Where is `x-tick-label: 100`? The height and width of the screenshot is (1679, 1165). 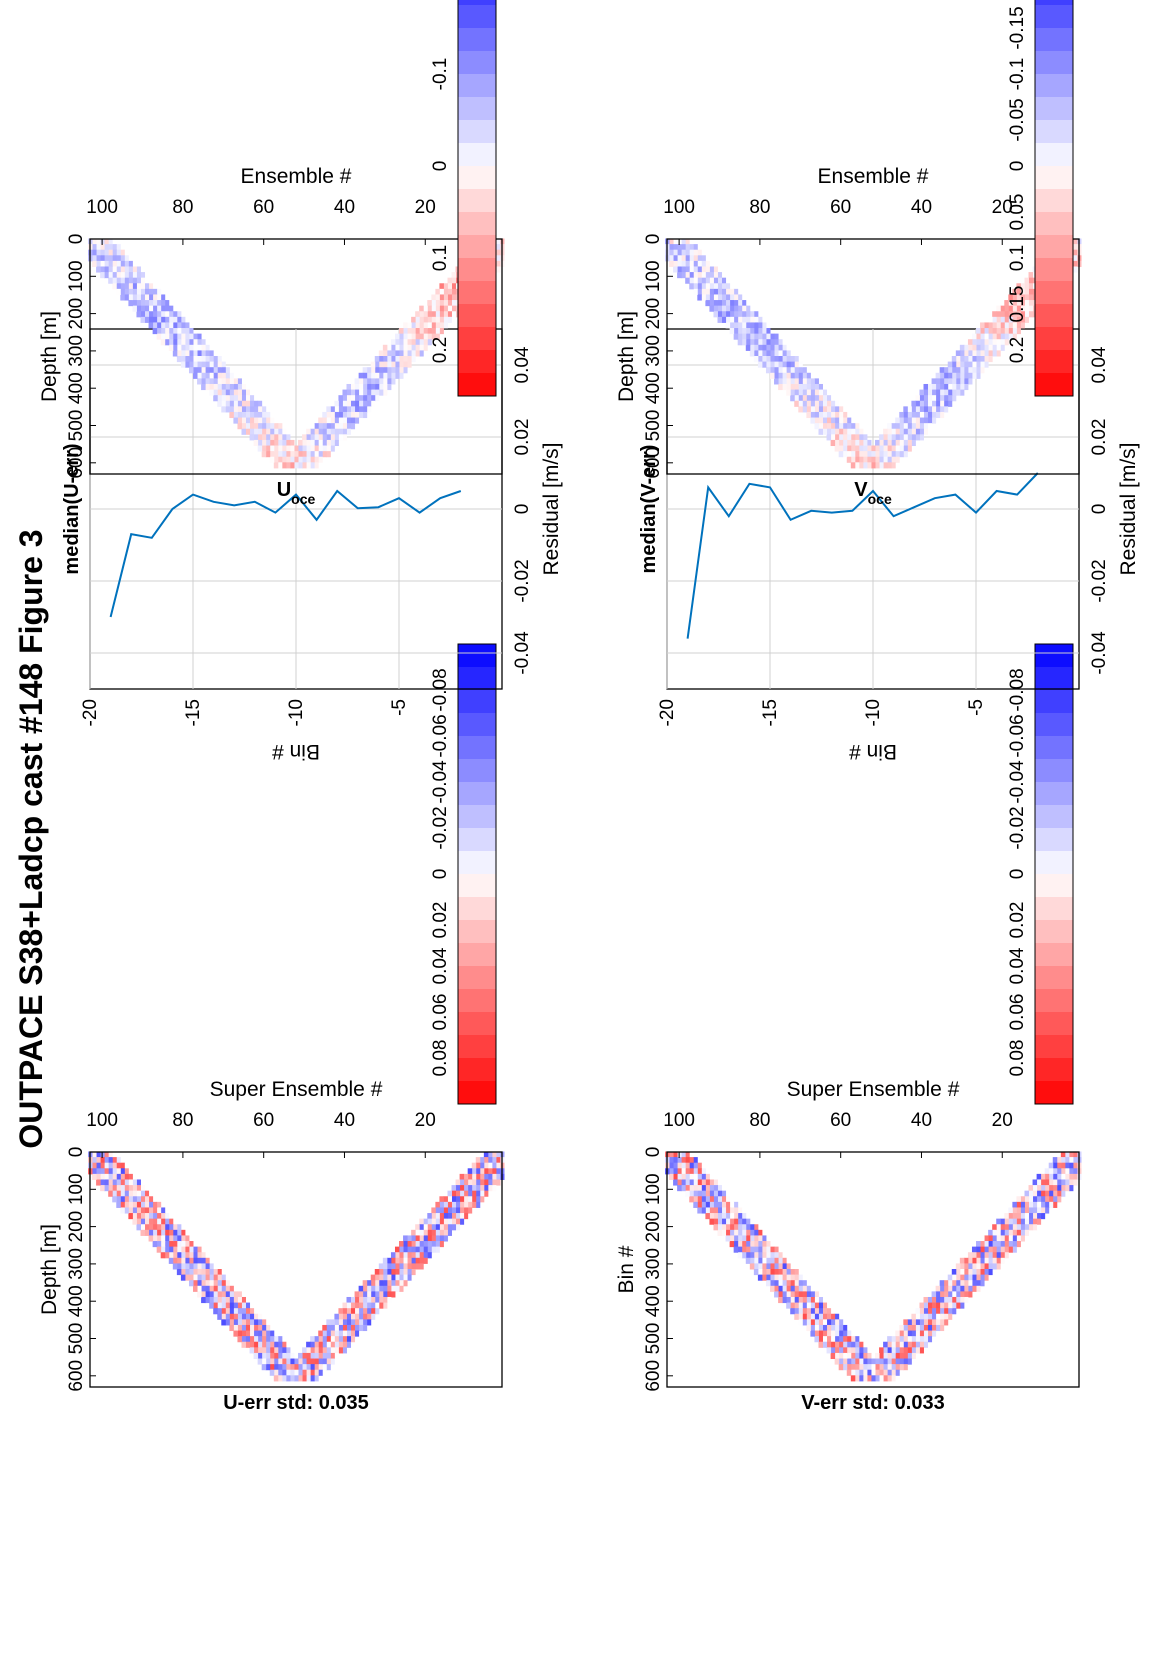
x-tick-label: 100 is located at coordinates (679, 1120).